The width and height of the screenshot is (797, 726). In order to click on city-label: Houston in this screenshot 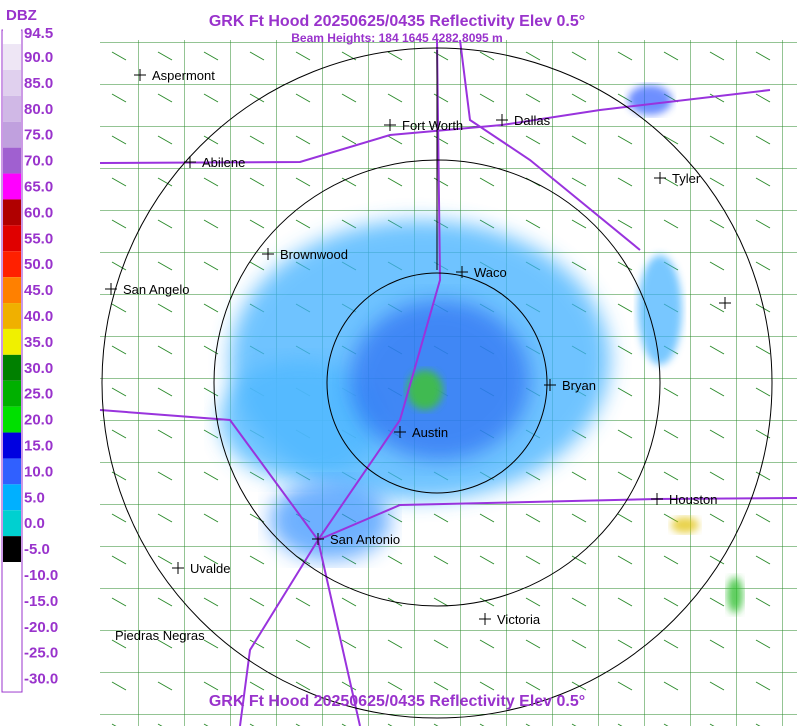, I will do `click(693, 499)`.